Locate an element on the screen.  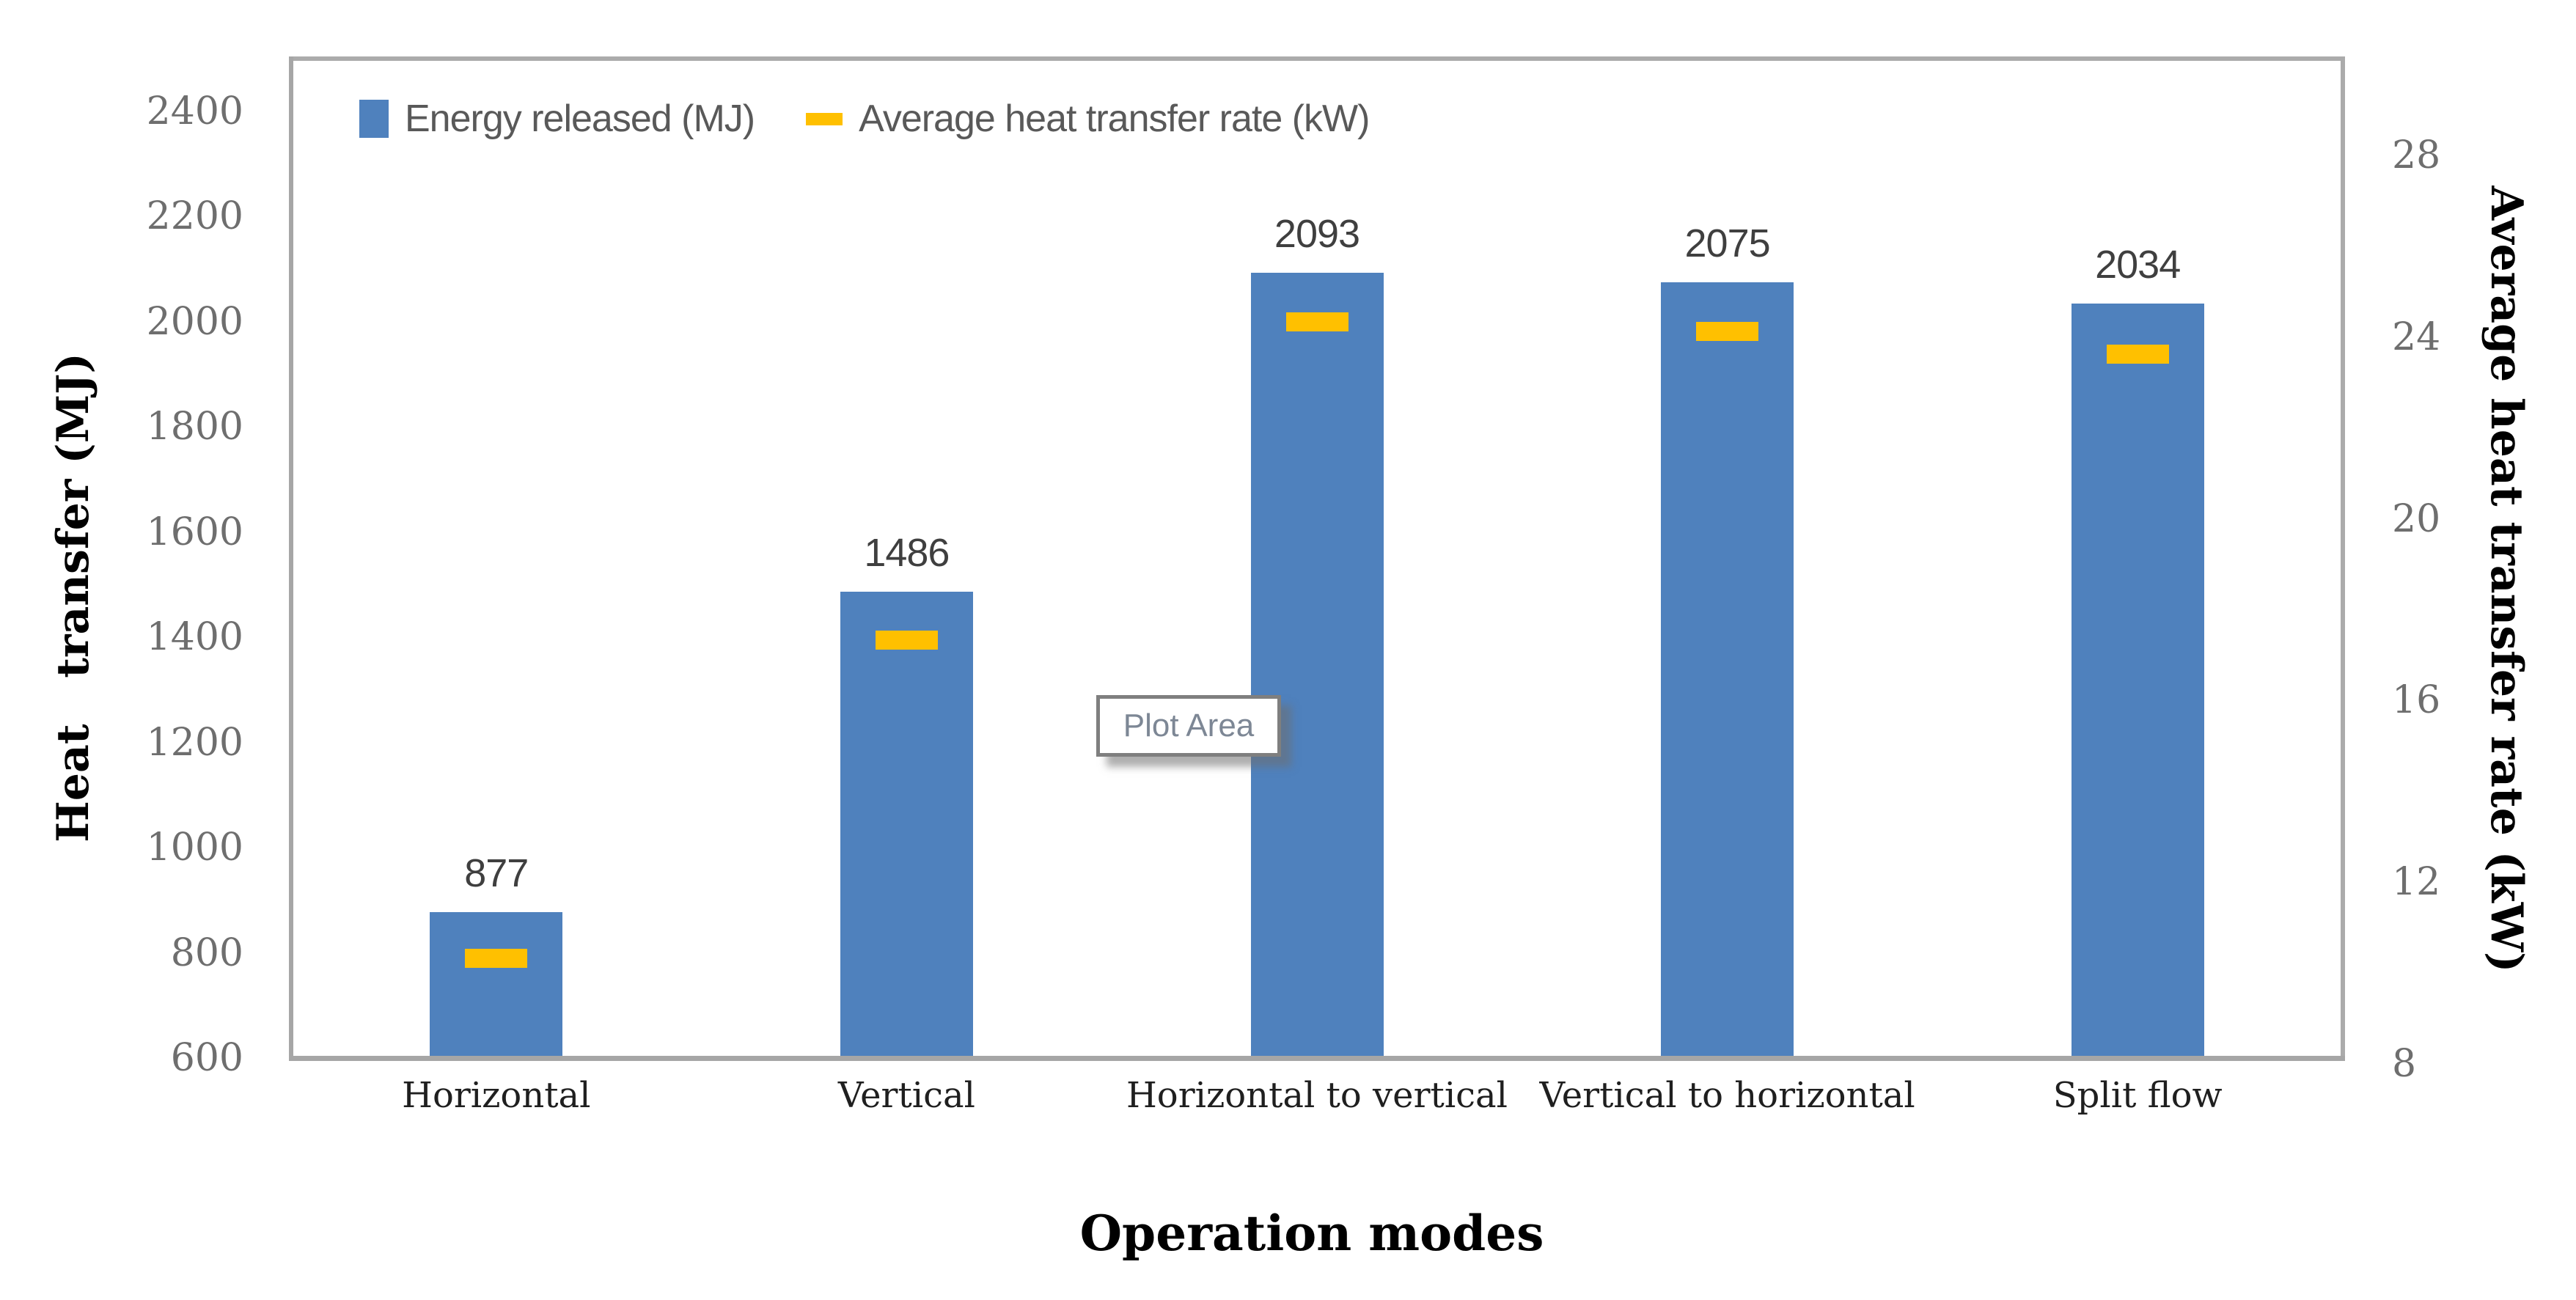
legend-label-energy-released: Energy released (MJ) is located at coordinates (580, 119).